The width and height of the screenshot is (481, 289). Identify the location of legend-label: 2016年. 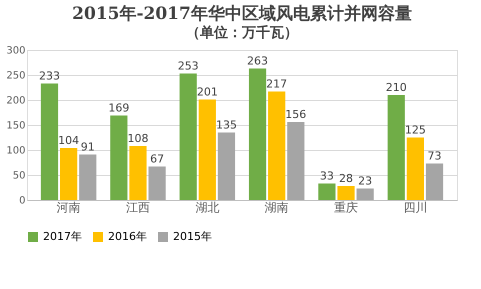
(127, 236).